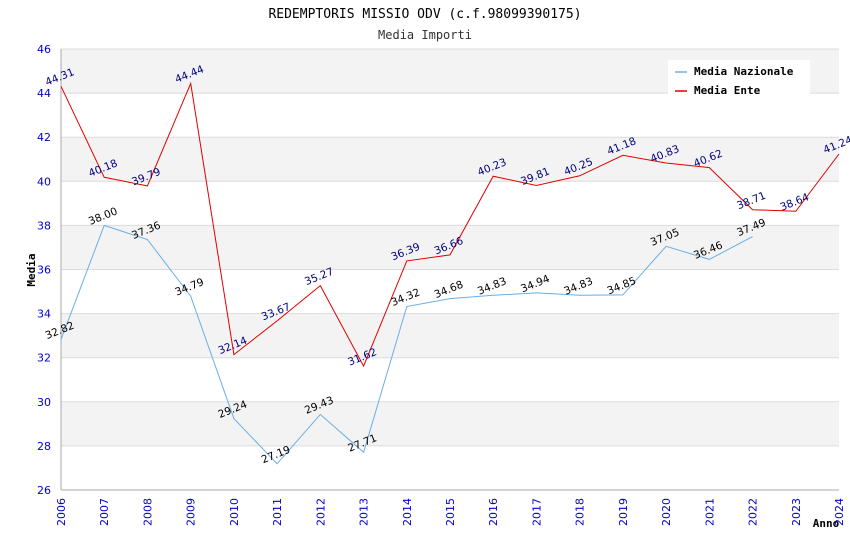 The width and height of the screenshot is (850, 550). Describe the element at coordinates (796, 512) in the screenshot. I see `x-tick-label: 2023` at that location.